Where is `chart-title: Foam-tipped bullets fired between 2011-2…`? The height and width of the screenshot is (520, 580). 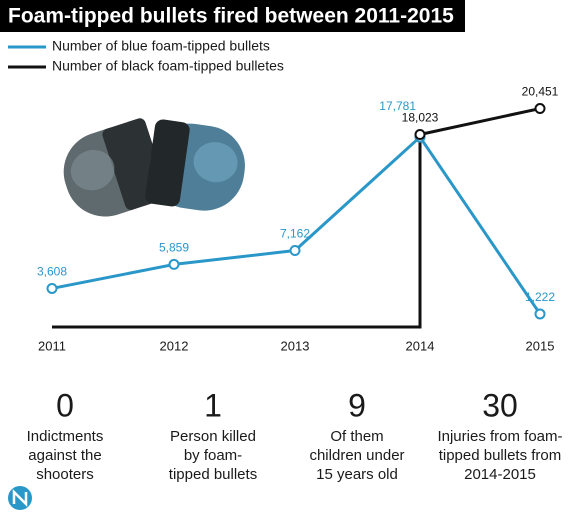 chart-title: Foam-tipped bullets fired between 2011-2… is located at coordinates (231, 16).